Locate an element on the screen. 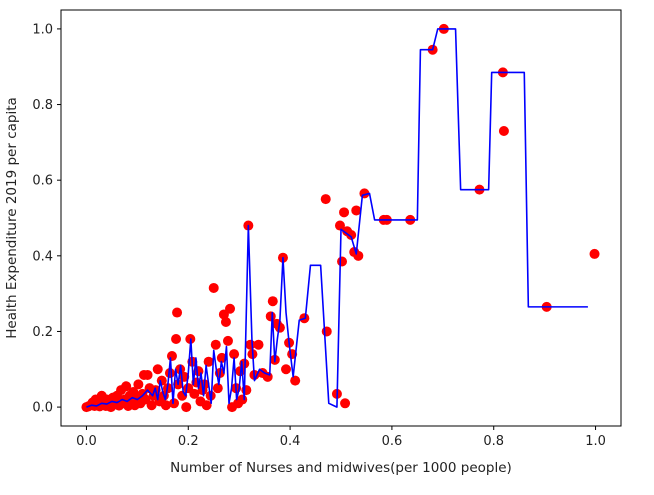  y-axis-label: Health Expenditure 2019 per capita is located at coordinates (12, 218).